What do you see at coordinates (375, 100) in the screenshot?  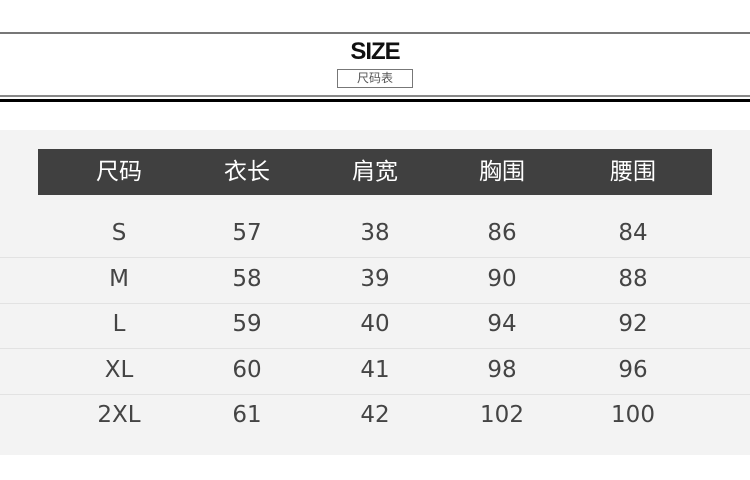 I see `divider-black` at bounding box center [375, 100].